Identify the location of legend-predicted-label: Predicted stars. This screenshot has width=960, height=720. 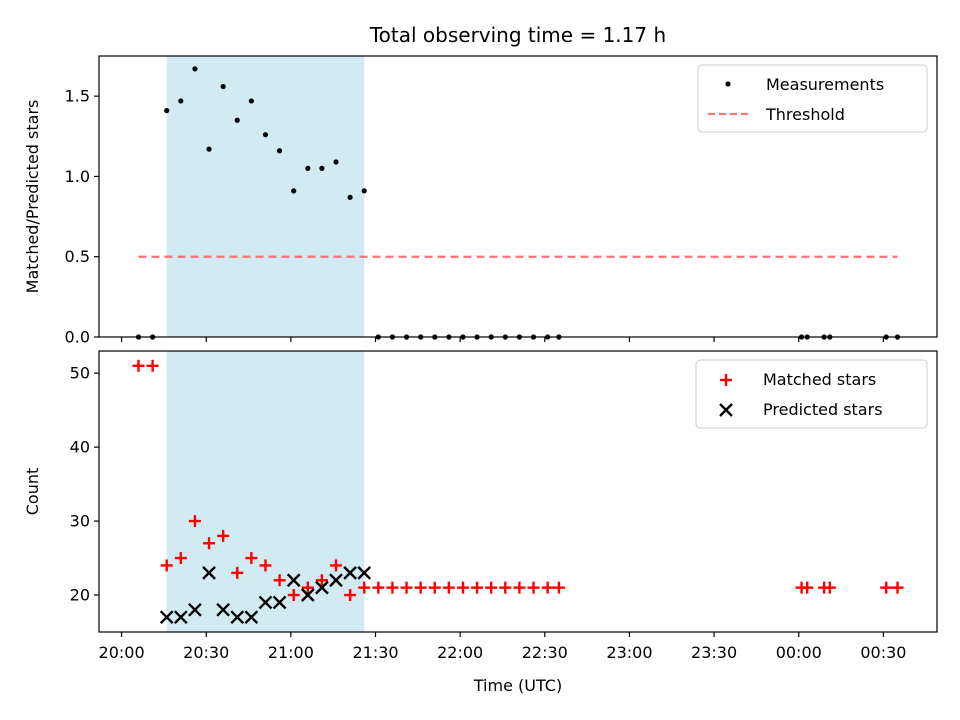
(823, 409).